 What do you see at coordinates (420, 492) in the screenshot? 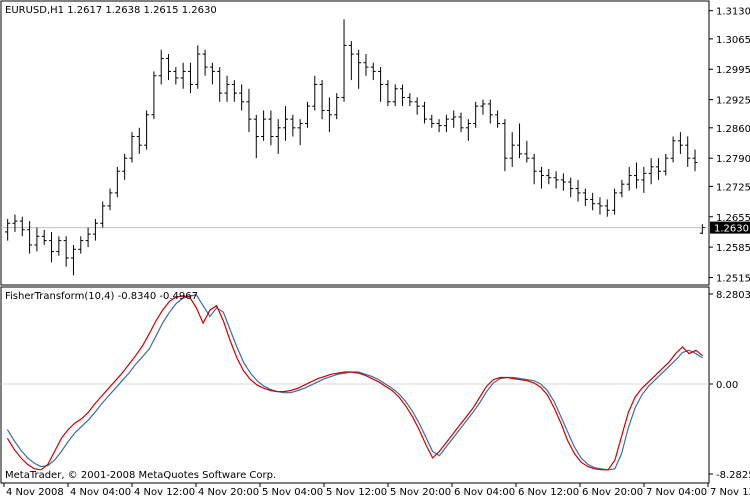
I see `time-axis-label: 5 Nov 20:00` at bounding box center [420, 492].